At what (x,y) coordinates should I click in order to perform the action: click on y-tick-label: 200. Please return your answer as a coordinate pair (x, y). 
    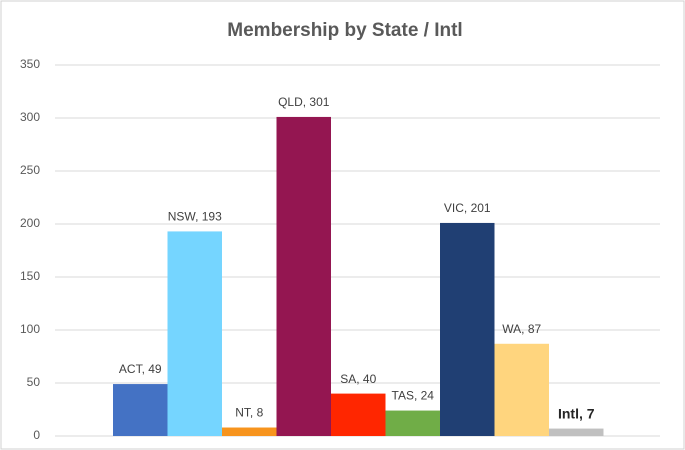
    Looking at the image, I should click on (30, 223).